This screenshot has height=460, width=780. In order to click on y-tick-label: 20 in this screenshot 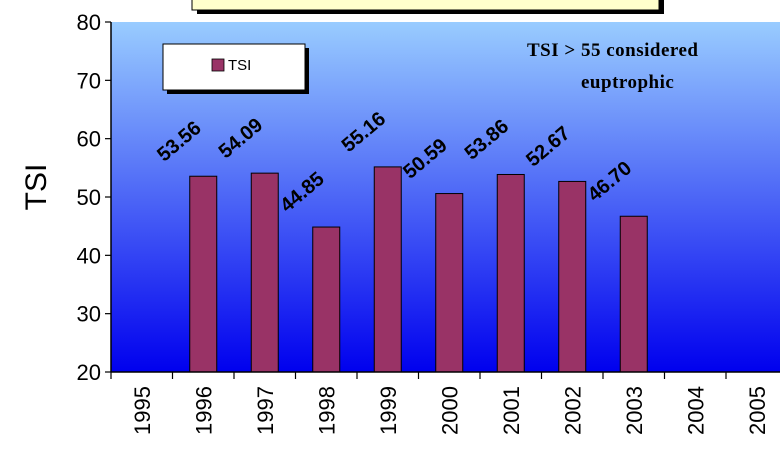, I will do `click(89, 372)`.